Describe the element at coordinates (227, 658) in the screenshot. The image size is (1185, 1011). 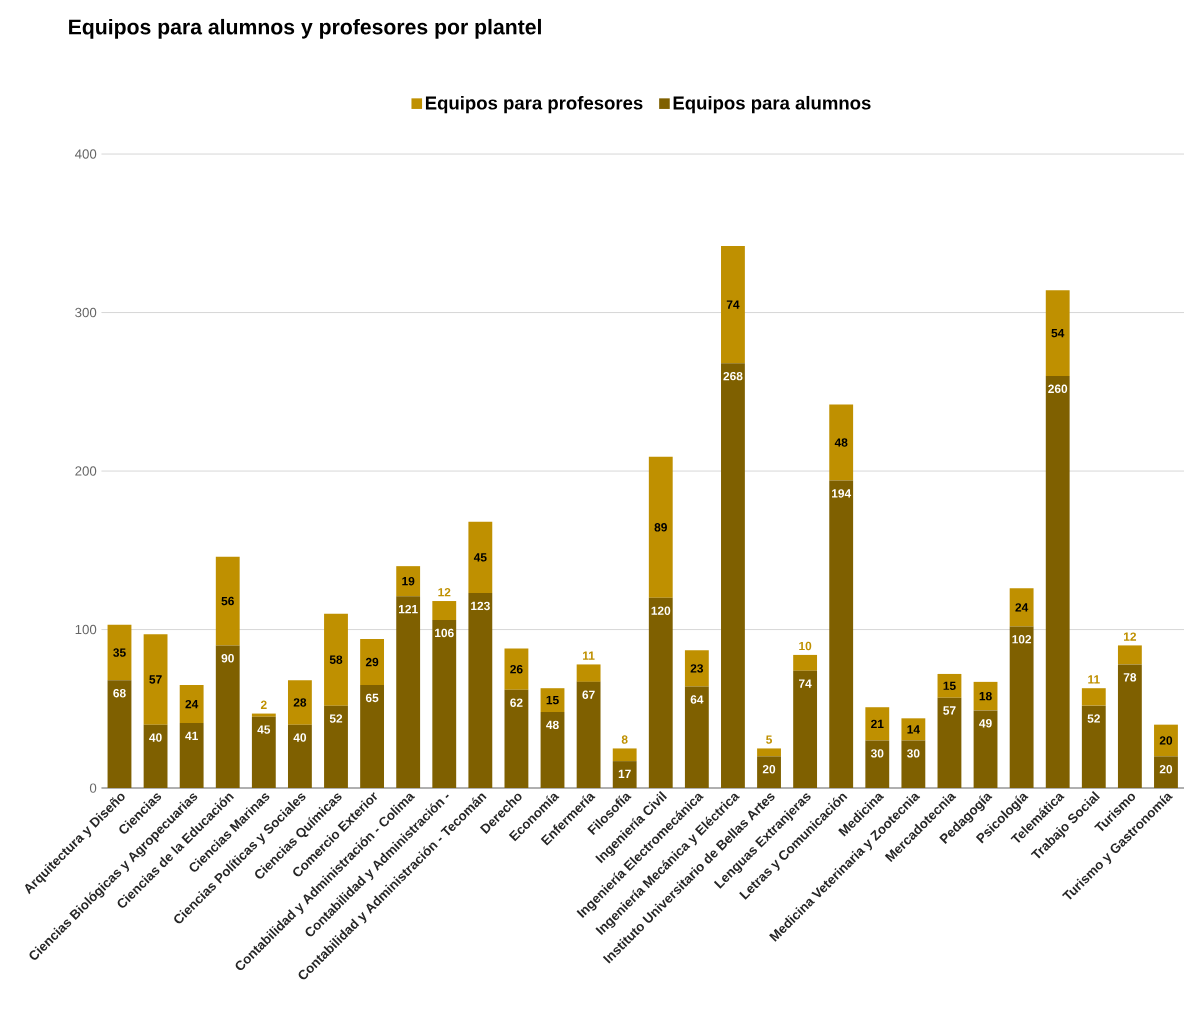
I see `data-label: 90` at that location.